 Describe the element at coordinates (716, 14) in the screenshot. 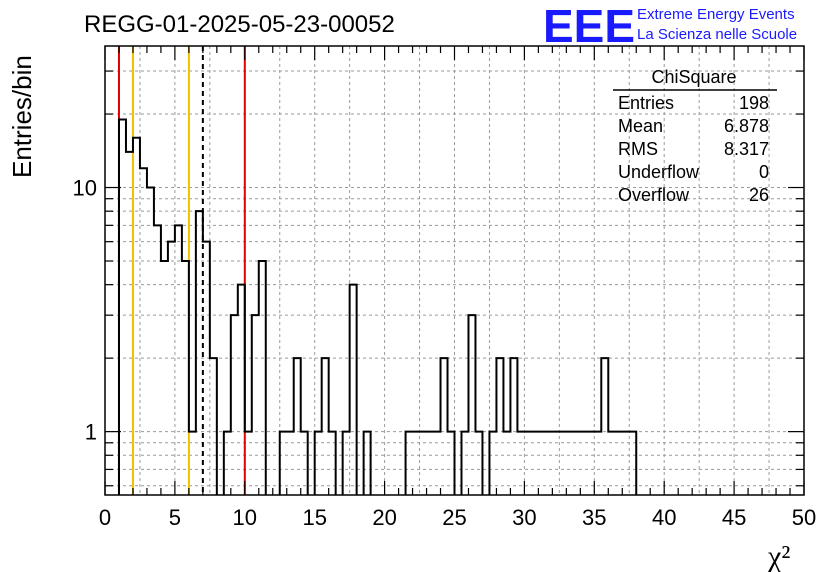

I see `logo-line-1: Extreme Energy Events` at that location.